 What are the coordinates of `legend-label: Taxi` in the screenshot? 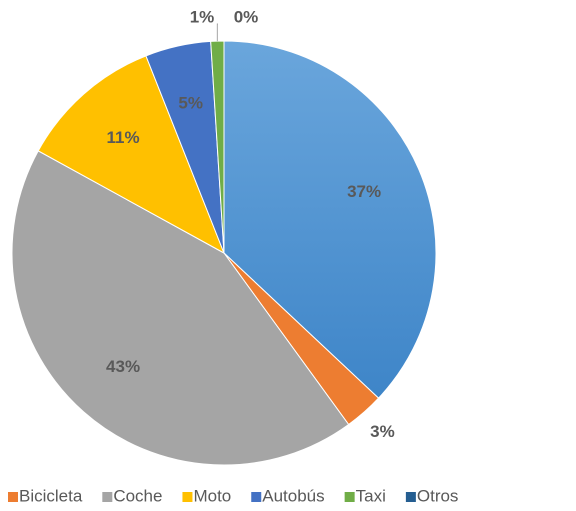 It's located at (371, 495).